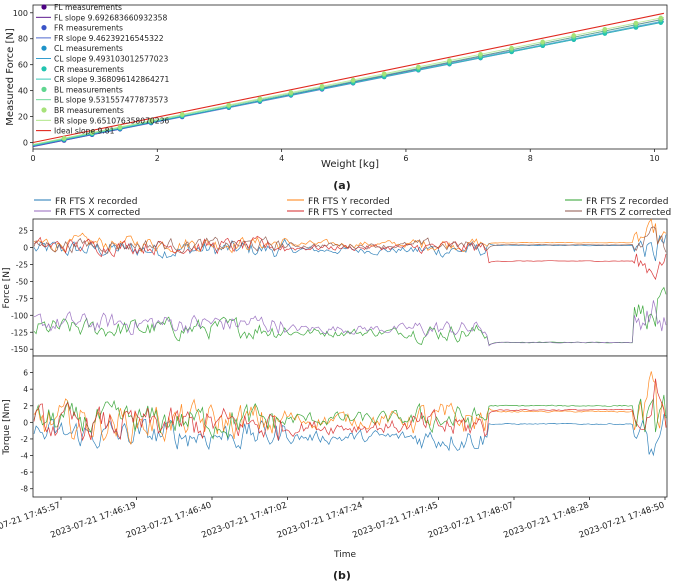  I want to click on x-tick-label: 0, so click(32, 158).